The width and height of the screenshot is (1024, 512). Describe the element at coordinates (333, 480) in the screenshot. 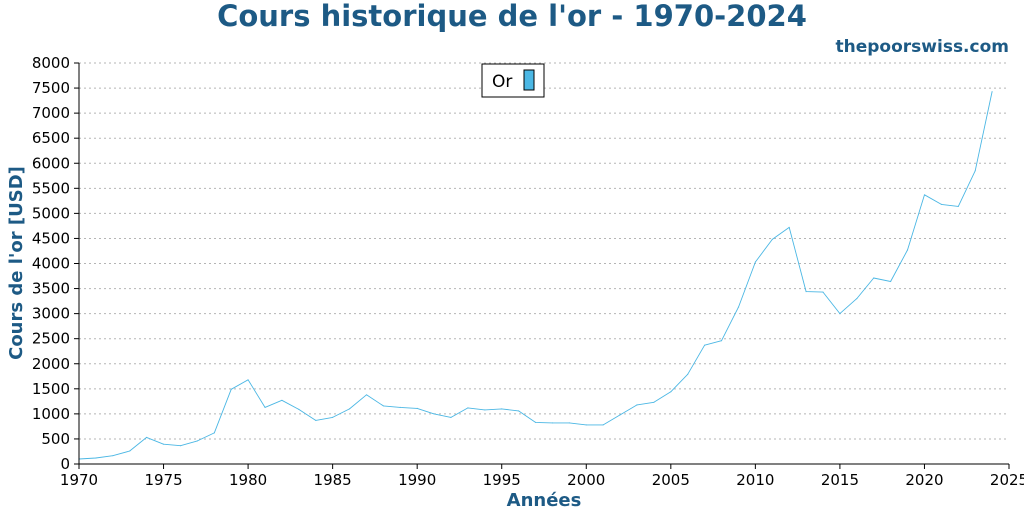

I see `x-tick-label: 1985` at that location.